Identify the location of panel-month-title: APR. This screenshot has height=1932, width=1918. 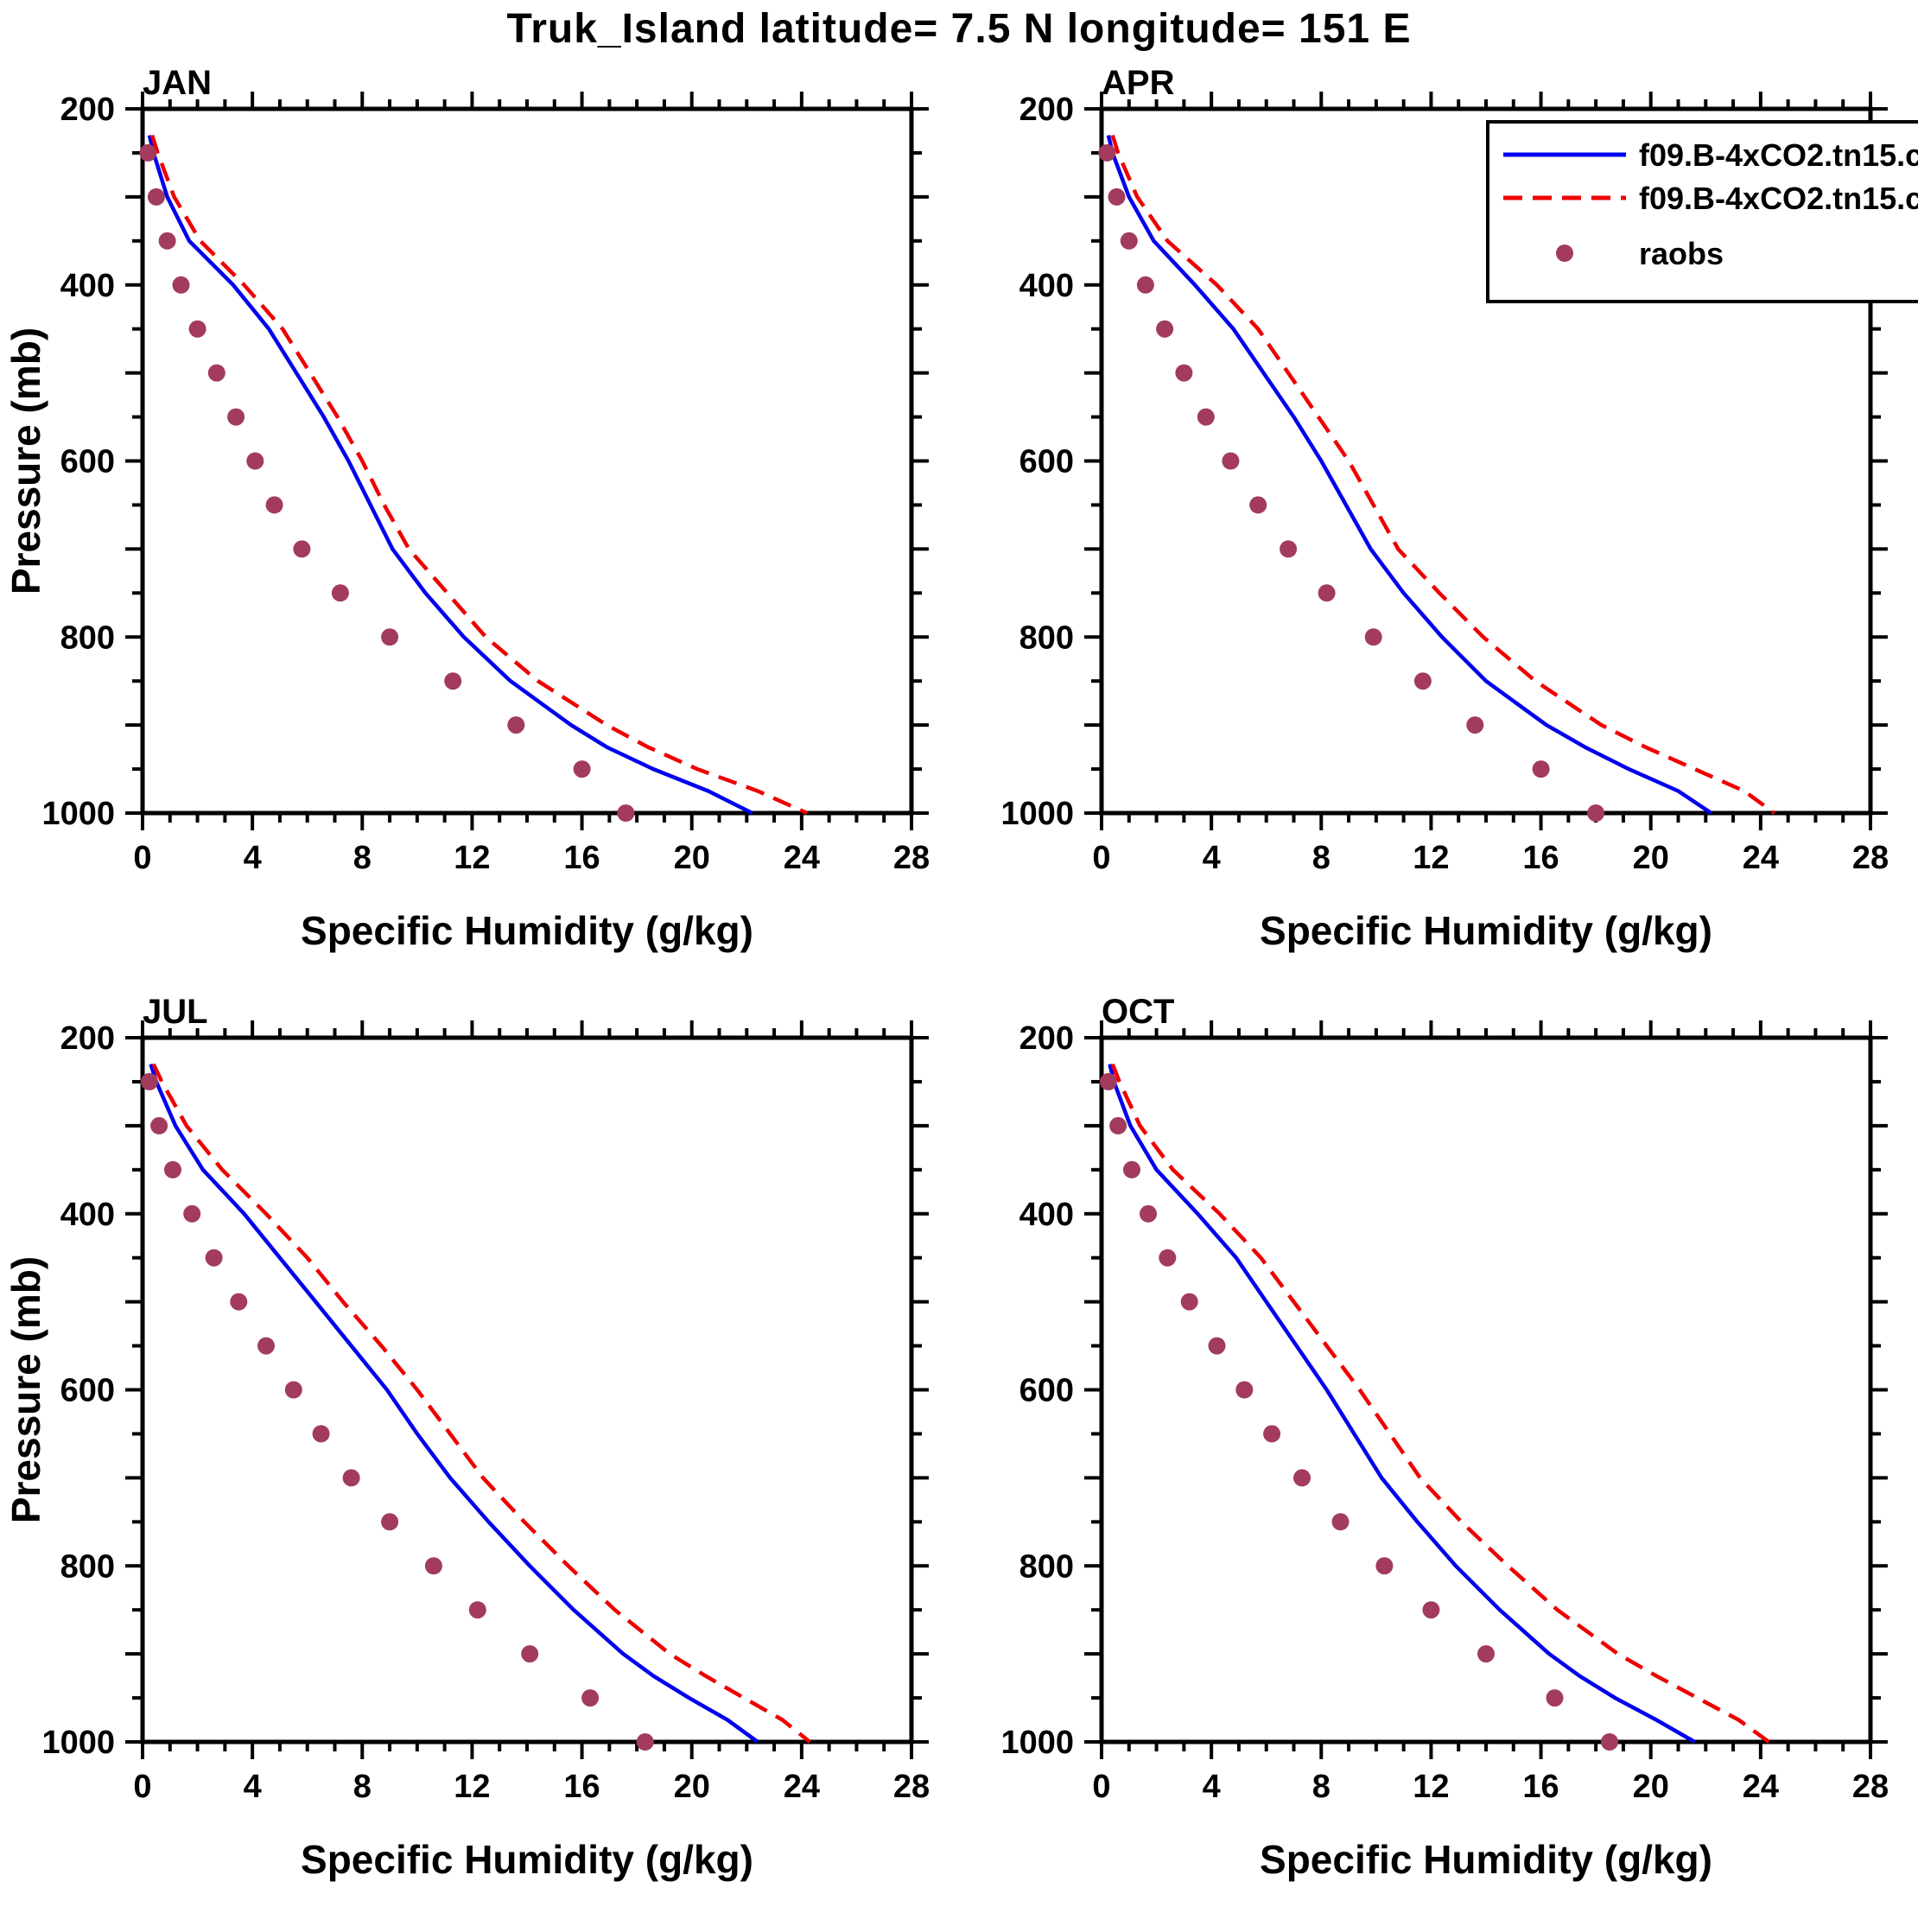
(1138, 83).